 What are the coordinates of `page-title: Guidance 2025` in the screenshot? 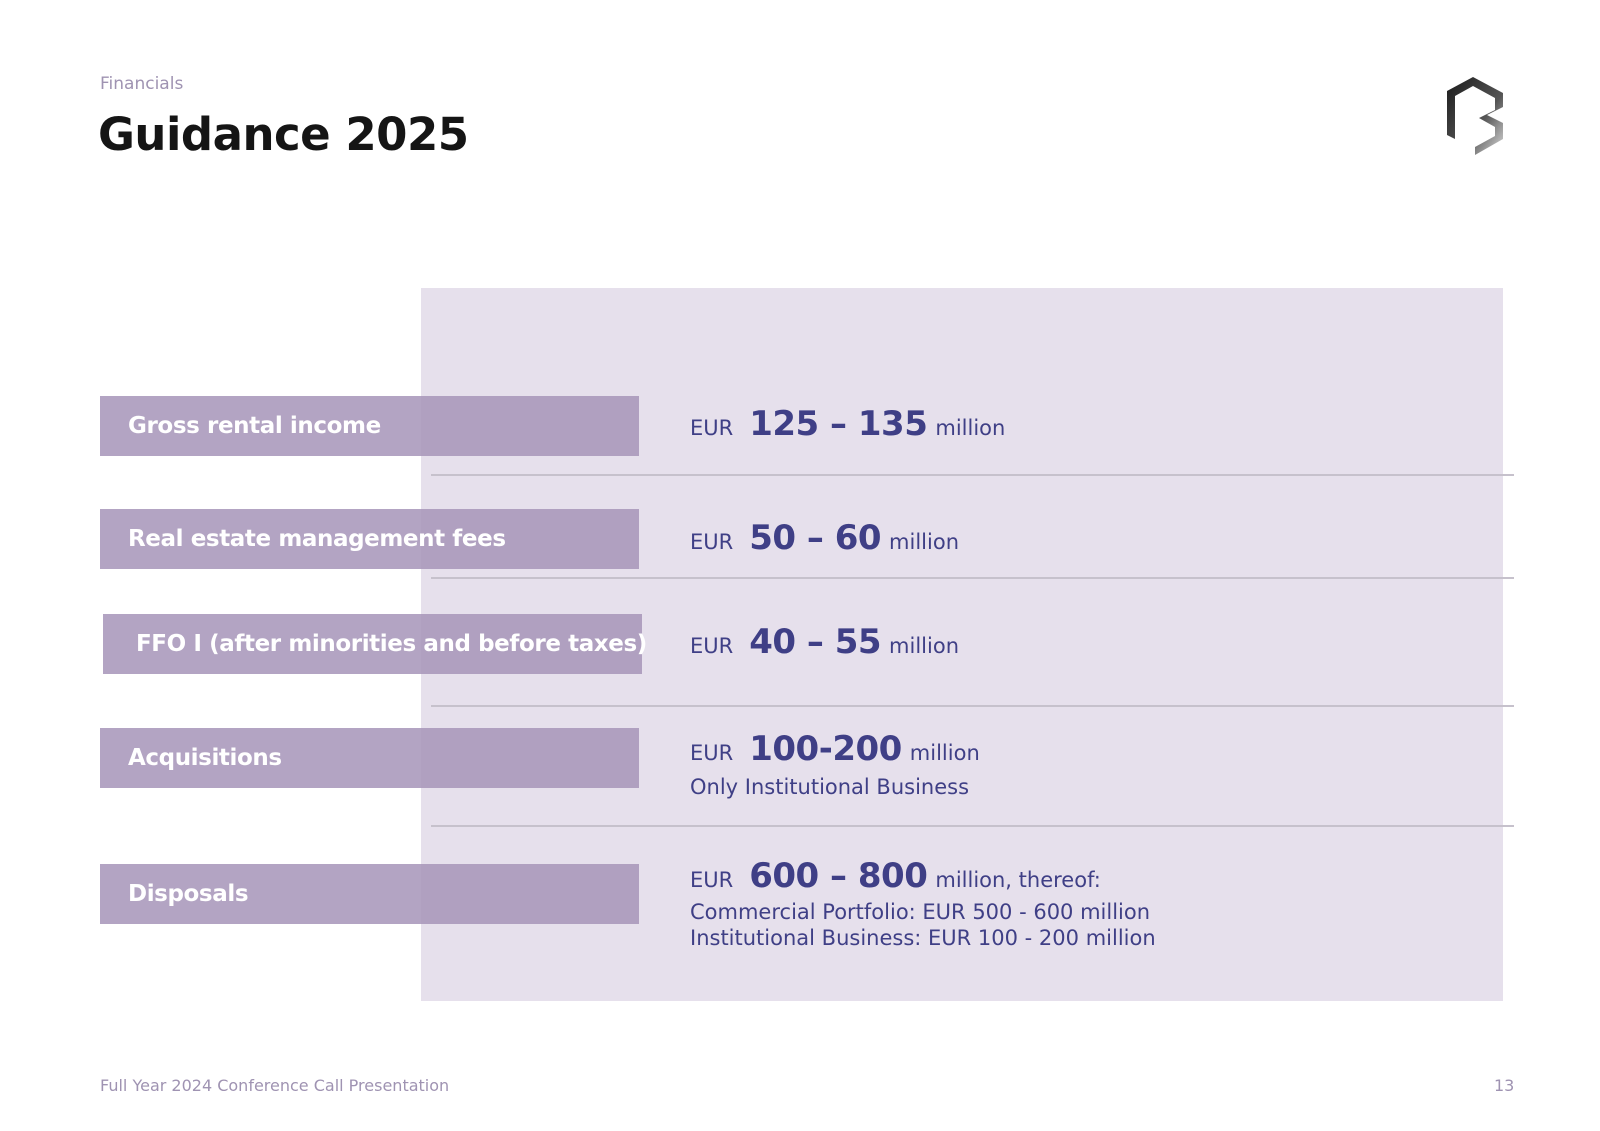 It's located at (283, 134).